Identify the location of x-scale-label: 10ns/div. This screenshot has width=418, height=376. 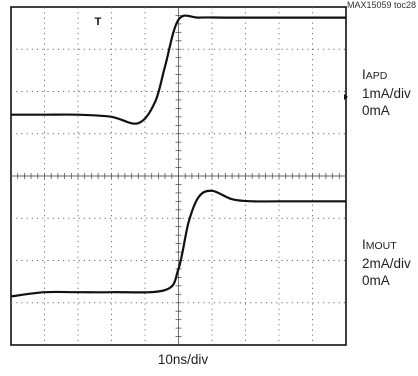
(183, 359).